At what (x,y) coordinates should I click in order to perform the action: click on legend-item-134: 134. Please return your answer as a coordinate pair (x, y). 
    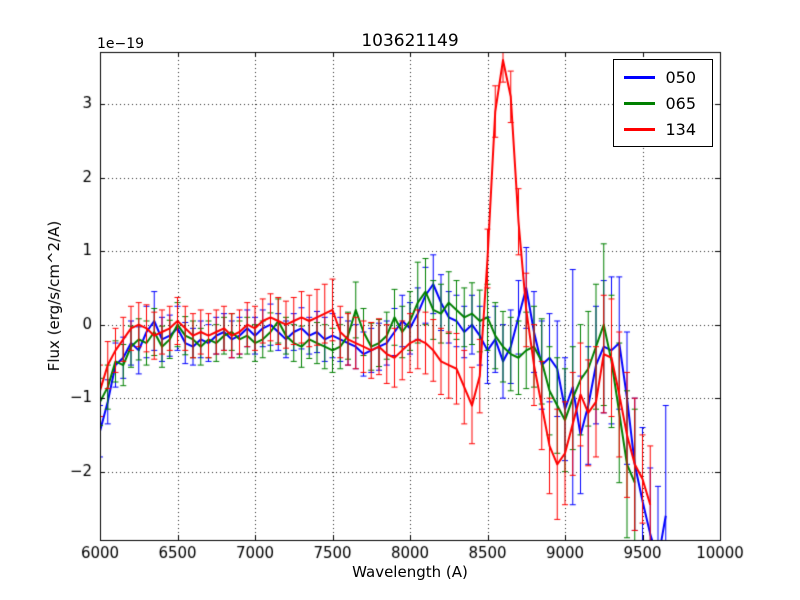
    Looking at the image, I should click on (660, 129).